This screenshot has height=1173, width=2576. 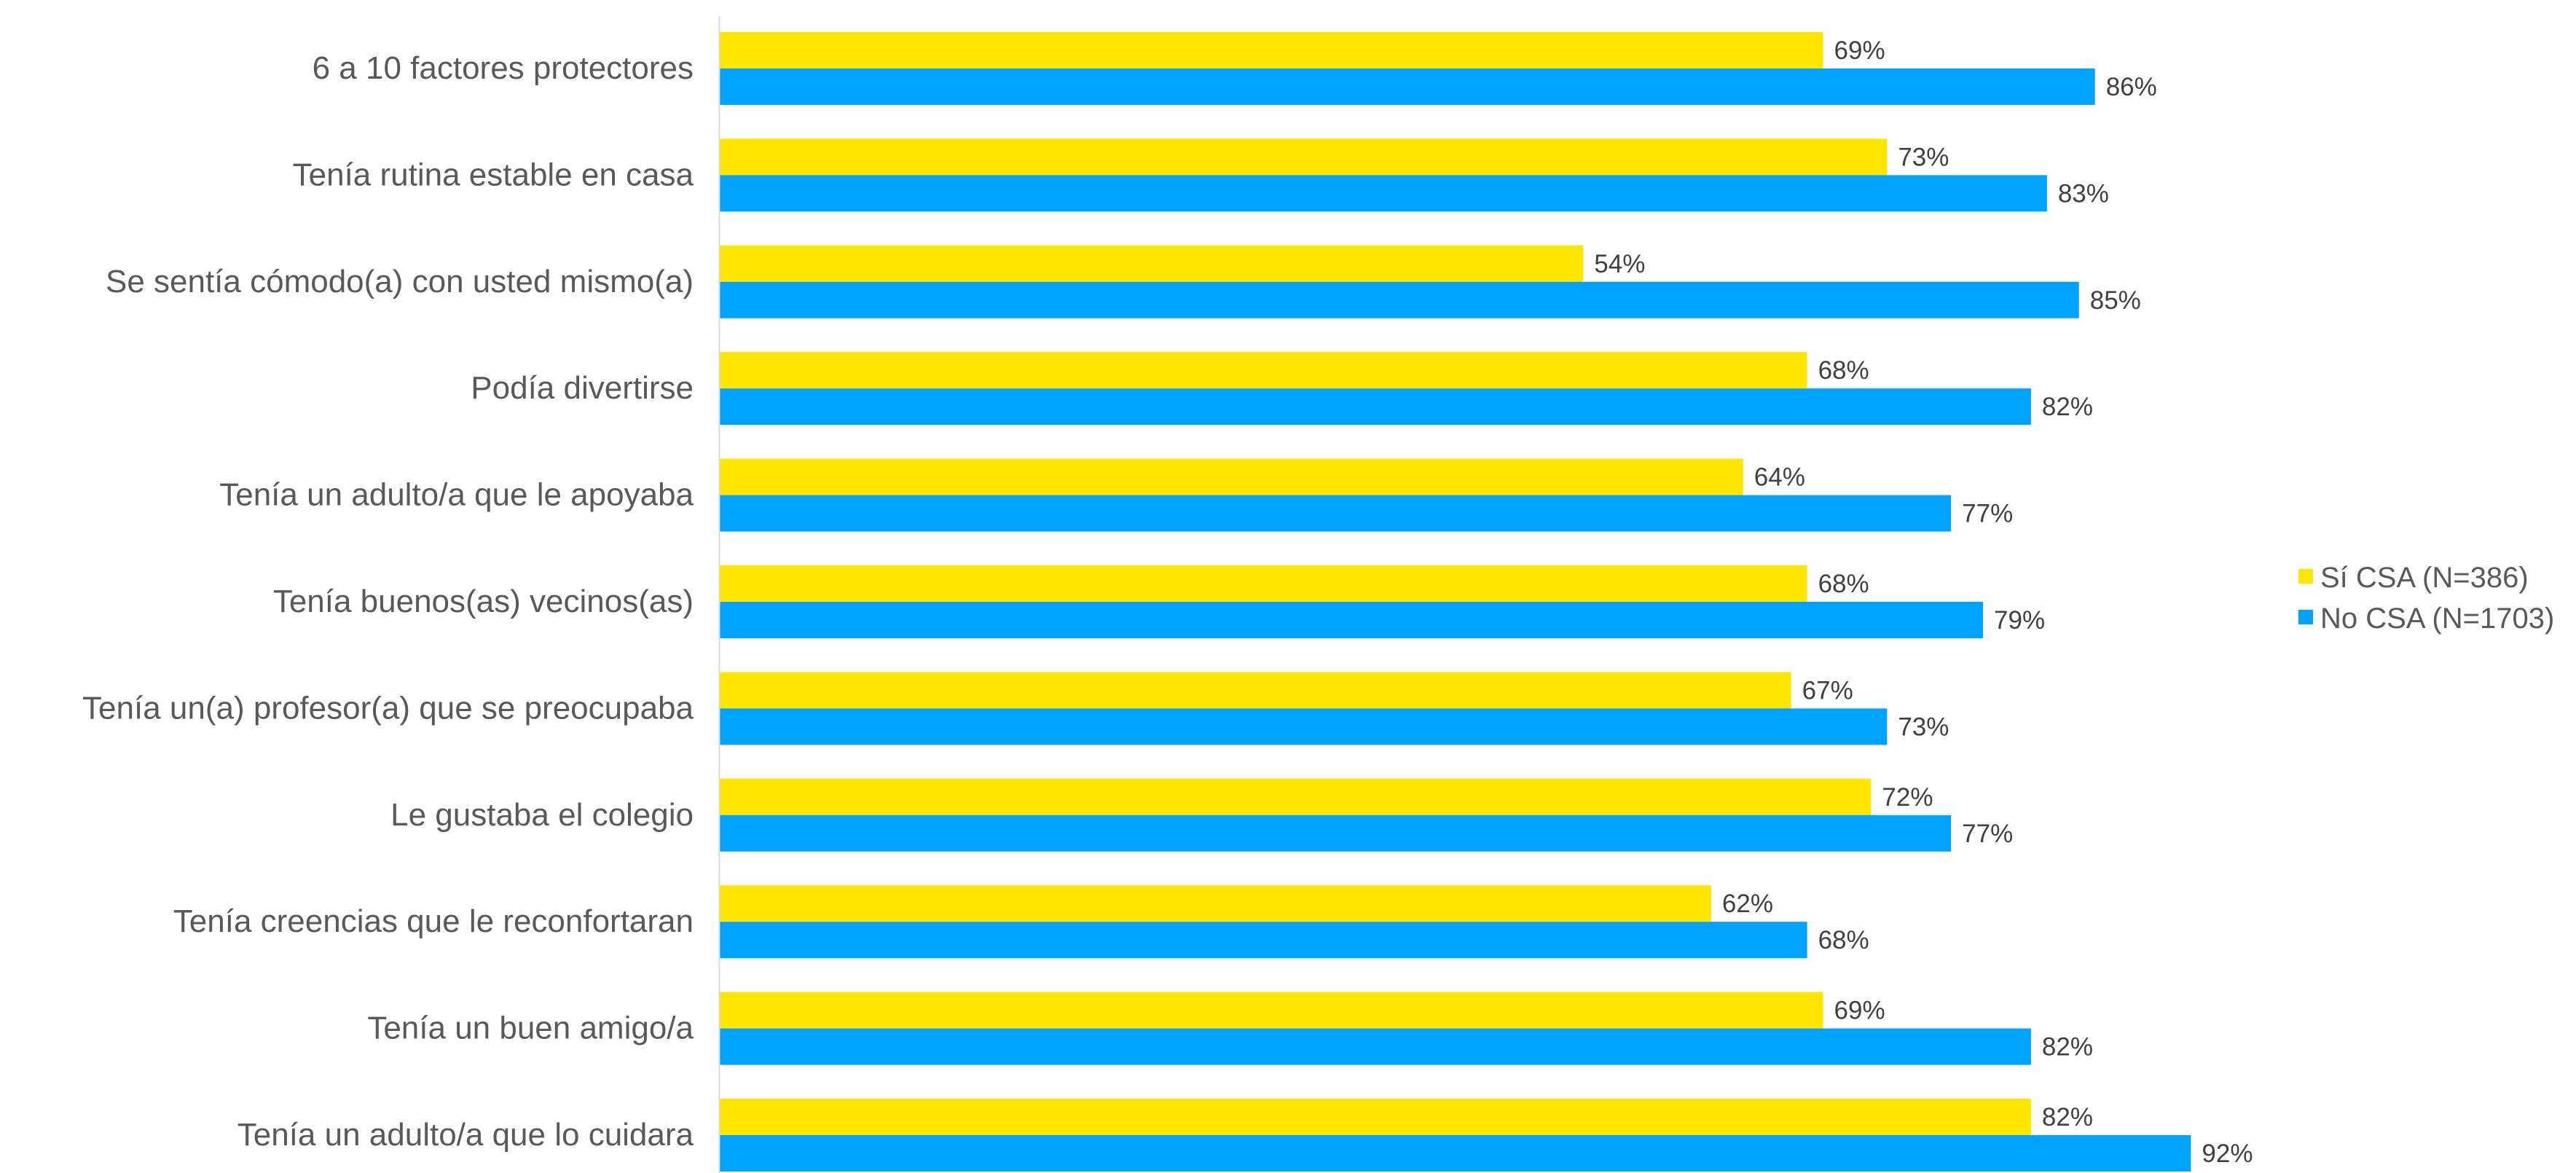 I want to click on category-label: Tenía buenos(as) vecinos(as), so click(x=483, y=601).